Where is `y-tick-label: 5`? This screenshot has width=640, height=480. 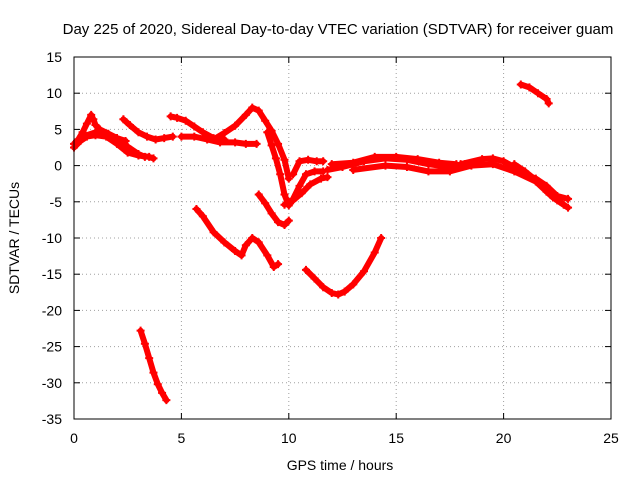 y-tick-label: 5 is located at coordinates (58, 129).